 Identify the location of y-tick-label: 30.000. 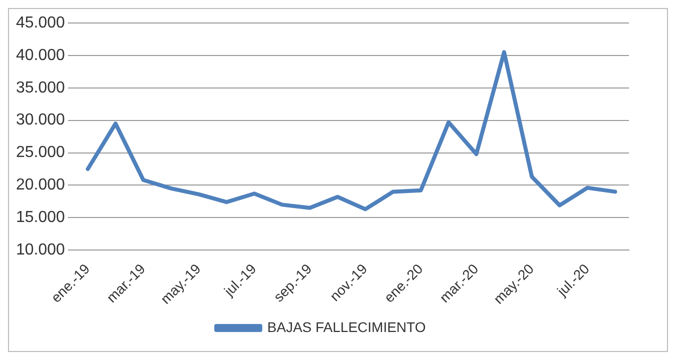
(41, 120).